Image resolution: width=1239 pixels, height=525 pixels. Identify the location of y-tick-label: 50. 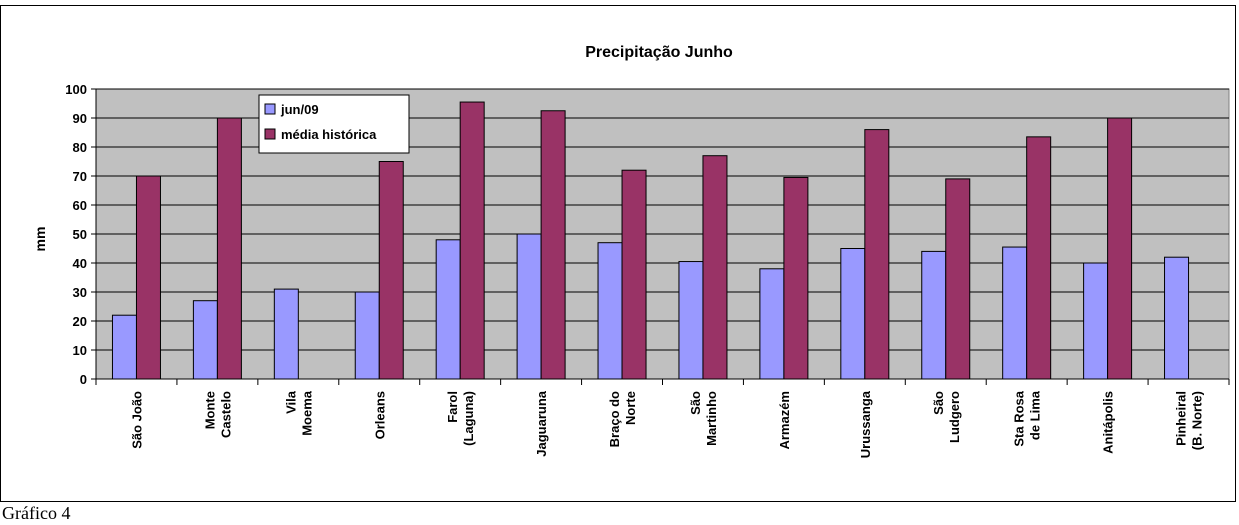
(80, 234).